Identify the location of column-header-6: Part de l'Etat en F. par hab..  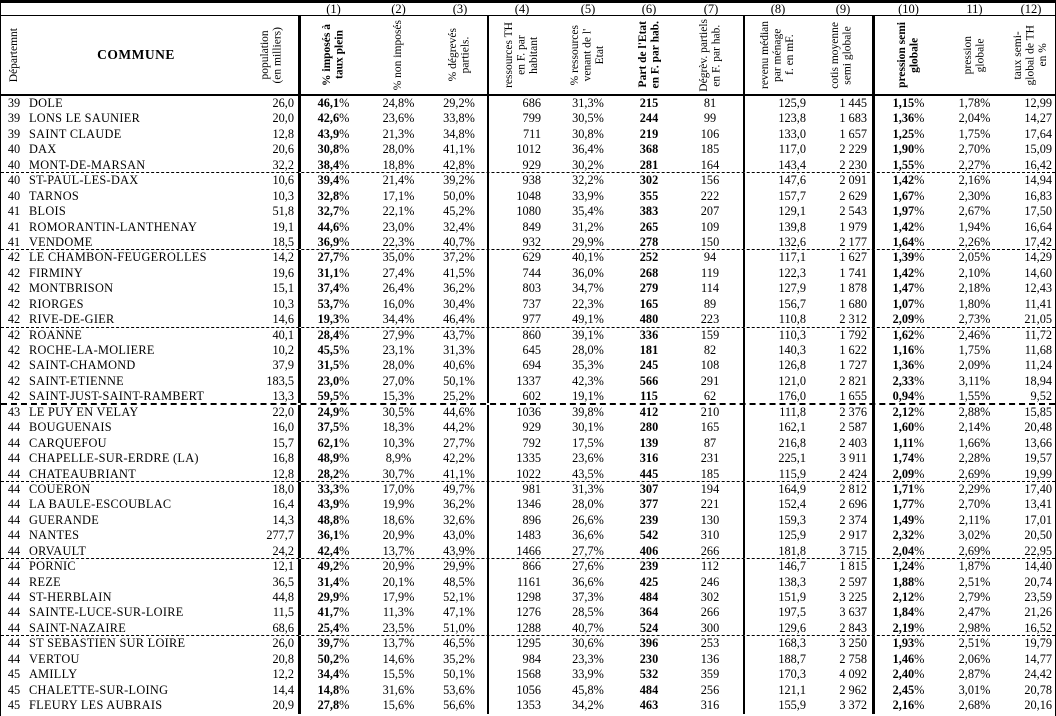
(649, 55).